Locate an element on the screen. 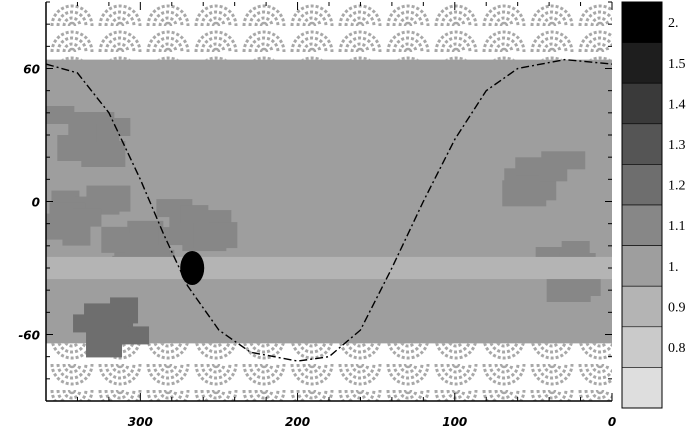  y-tick-label: 0 is located at coordinates (36, 203).